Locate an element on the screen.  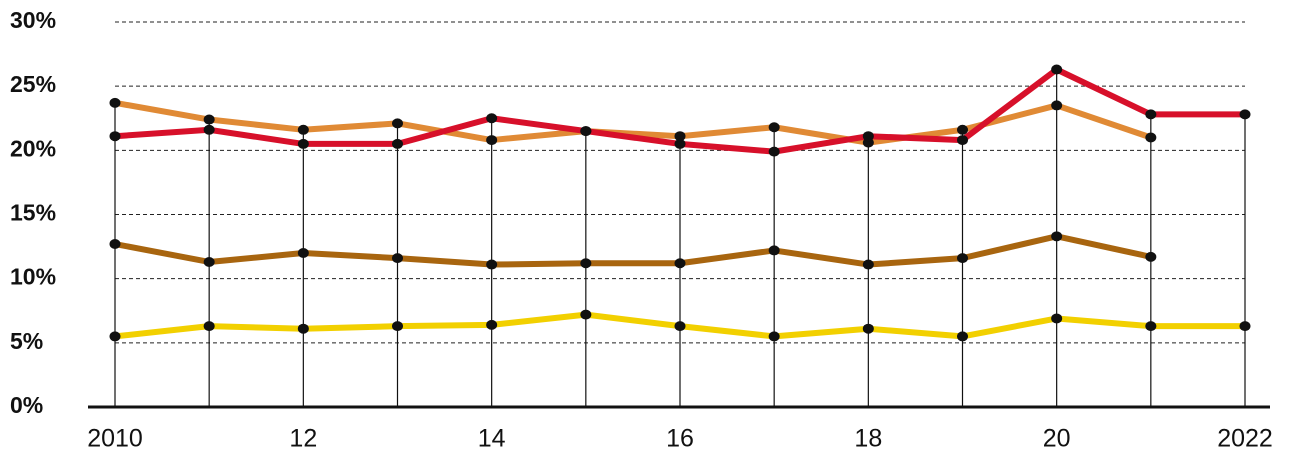
x-tick-label: 16 is located at coordinates (680, 439).